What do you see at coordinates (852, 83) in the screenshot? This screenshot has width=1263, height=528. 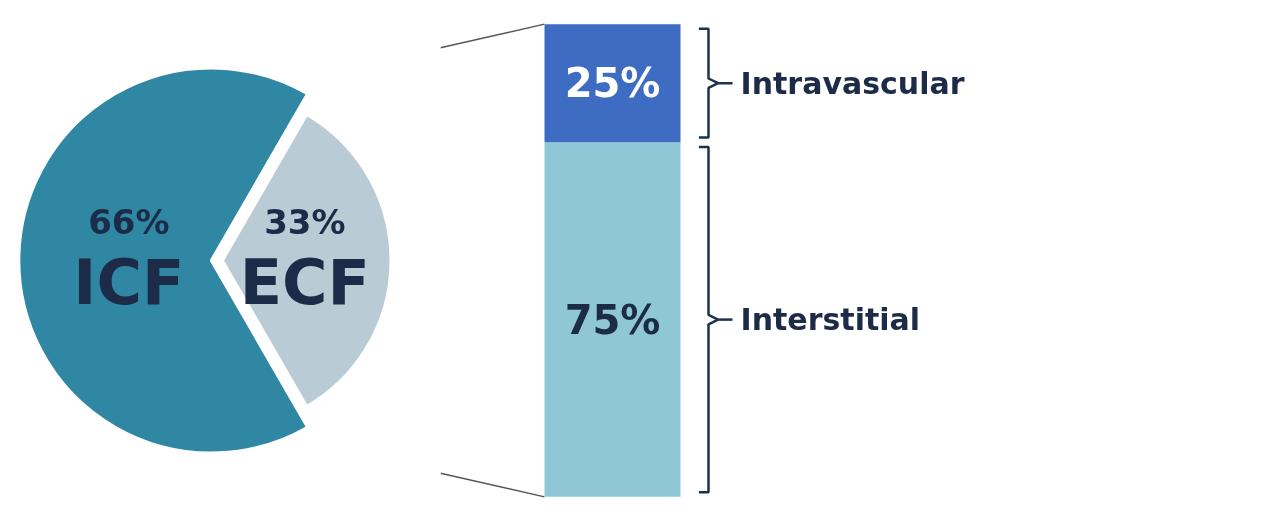 I see `series-label: Intravascular` at bounding box center [852, 83].